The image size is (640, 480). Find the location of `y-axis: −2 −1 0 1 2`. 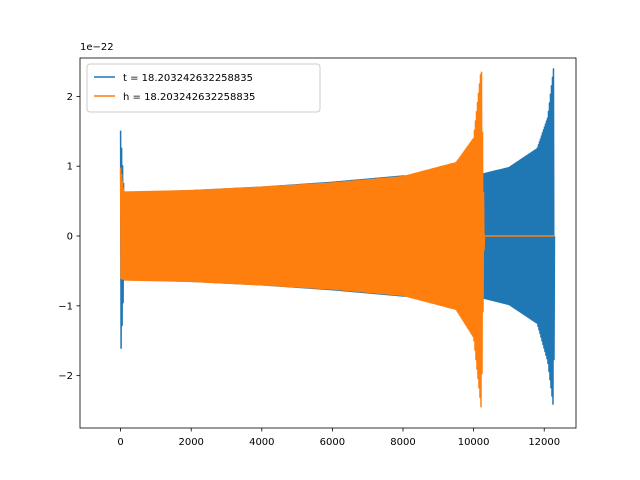

y-axis: −2 −1 0 1 2 is located at coordinates (69, 237).